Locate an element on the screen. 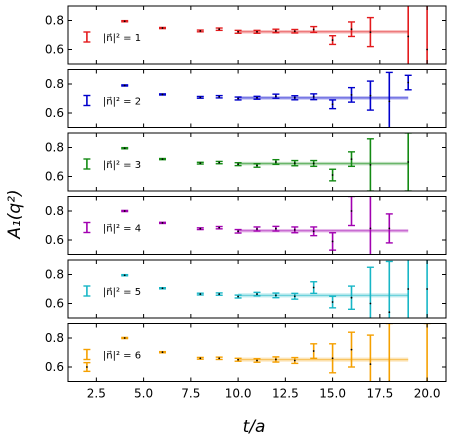 The height and width of the screenshot is (441, 458). data-point-t4 is located at coordinates (125, 275).